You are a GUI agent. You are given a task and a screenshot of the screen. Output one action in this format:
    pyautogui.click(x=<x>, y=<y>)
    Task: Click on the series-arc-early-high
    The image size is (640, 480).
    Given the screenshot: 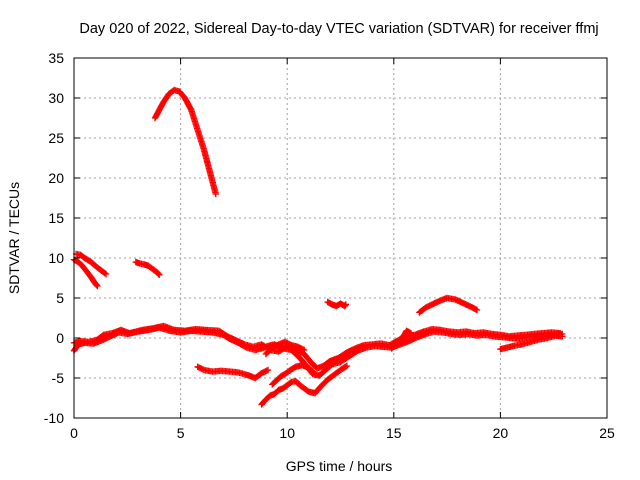 What is the action you would take?
    pyautogui.click(x=91, y=264)
    